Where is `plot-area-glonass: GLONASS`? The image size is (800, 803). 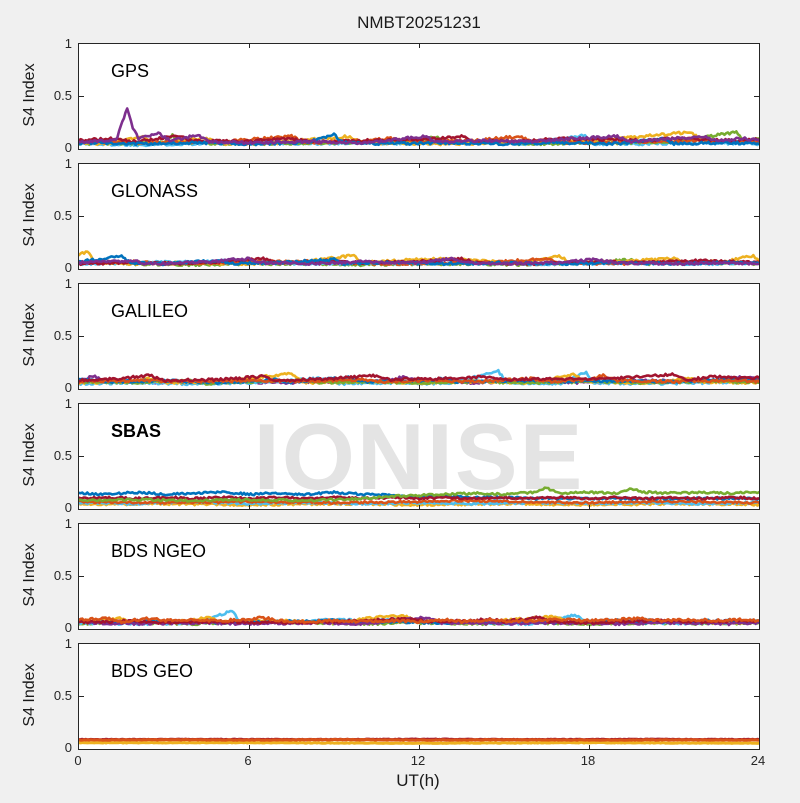 plot-area-glonass: GLONASS is located at coordinates (419, 216).